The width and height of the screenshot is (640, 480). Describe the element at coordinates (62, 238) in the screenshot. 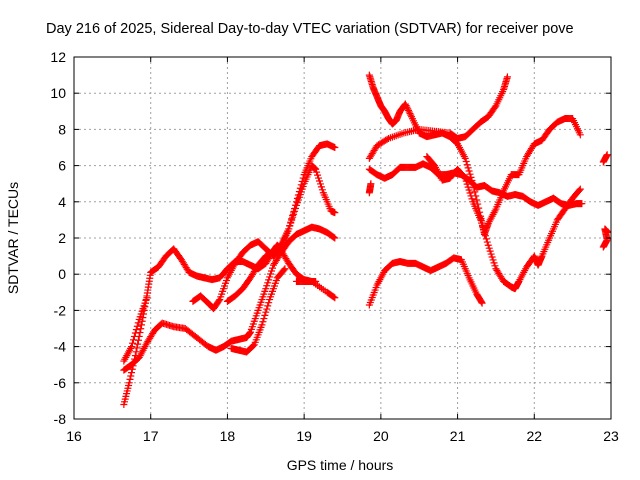

I see `y-tick-label: 2` at that location.